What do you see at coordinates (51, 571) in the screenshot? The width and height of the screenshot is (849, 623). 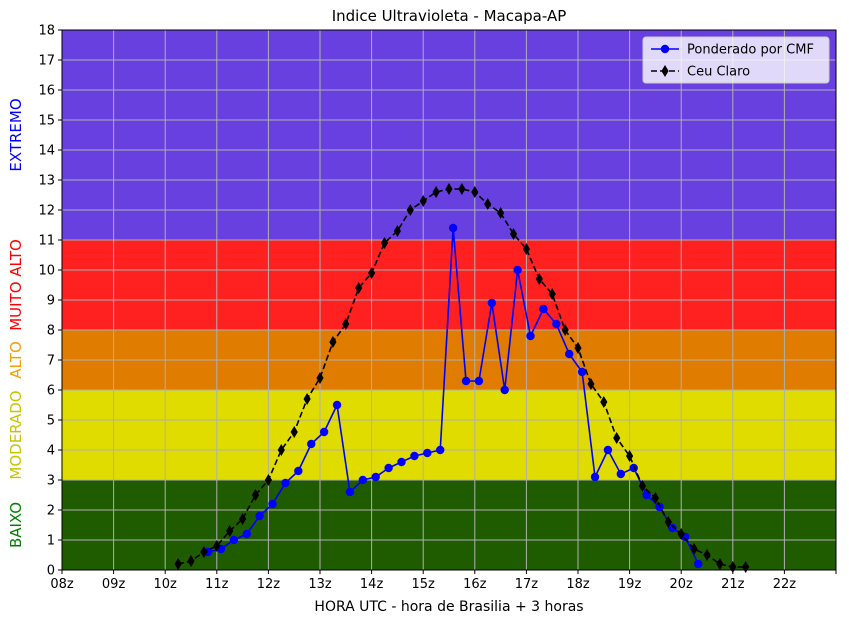 I see `y-tick-label: 0` at bounding box center [51, 571].